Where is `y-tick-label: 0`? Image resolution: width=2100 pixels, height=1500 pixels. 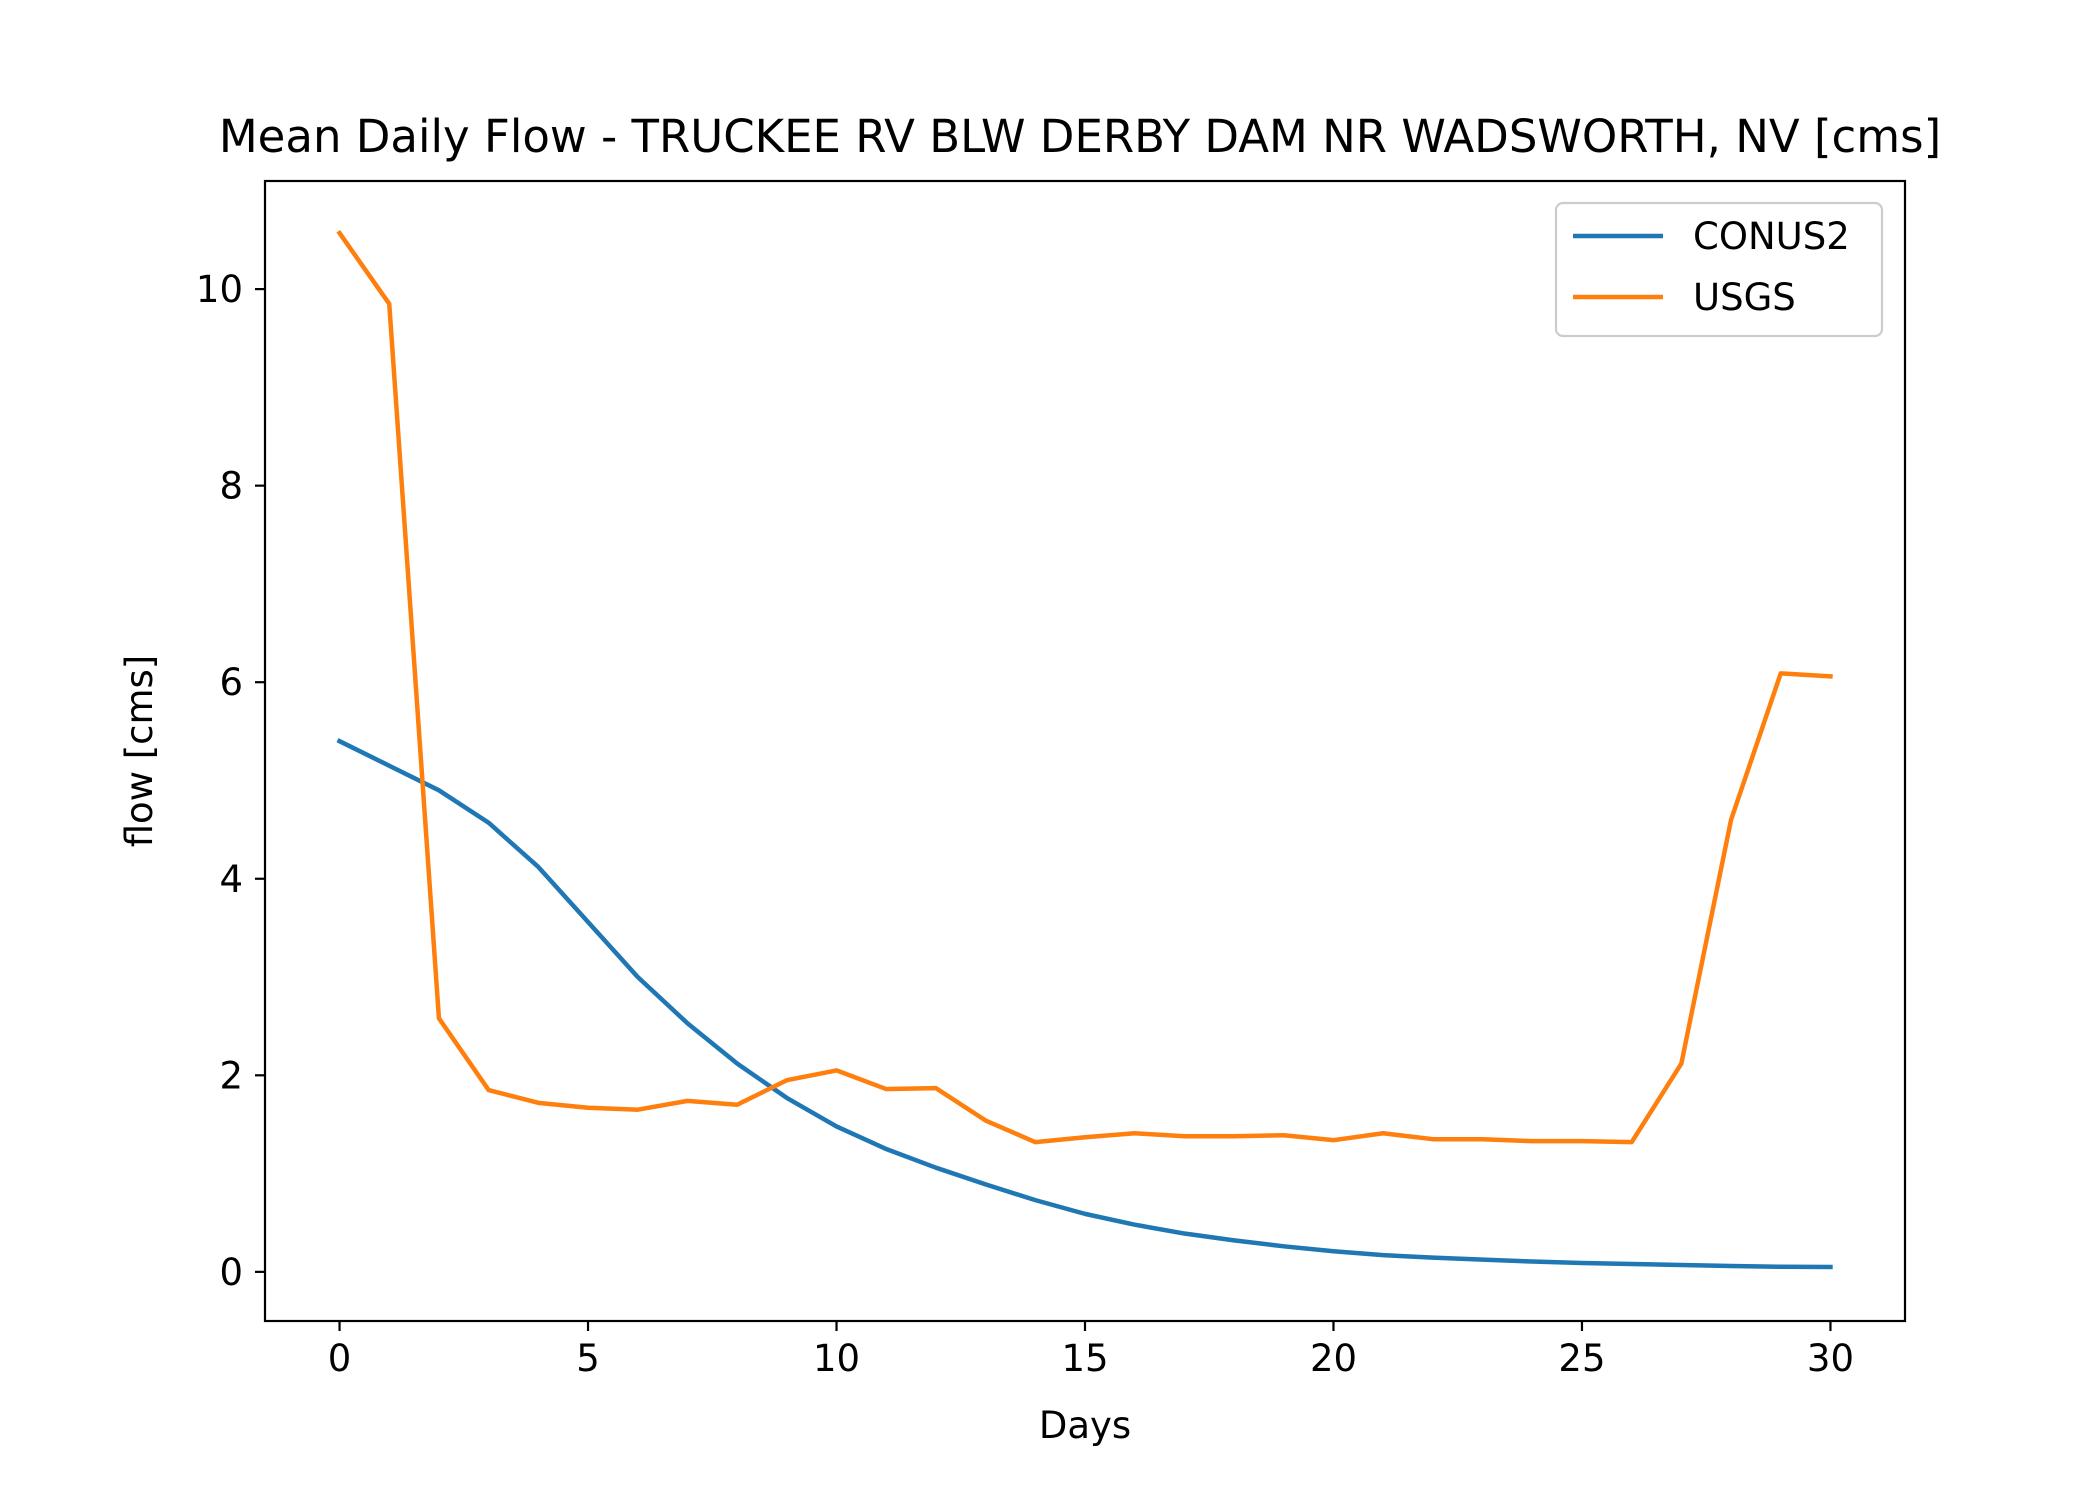 y-tick-label: 0 is located at coordinates (231, 1272).